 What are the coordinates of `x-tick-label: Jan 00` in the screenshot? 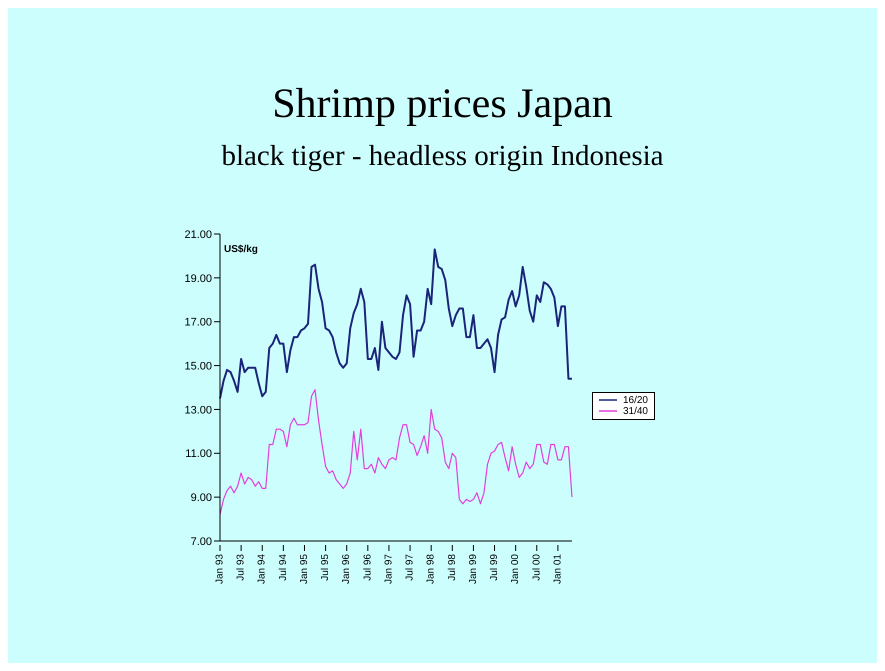 It's located at (516, 569).